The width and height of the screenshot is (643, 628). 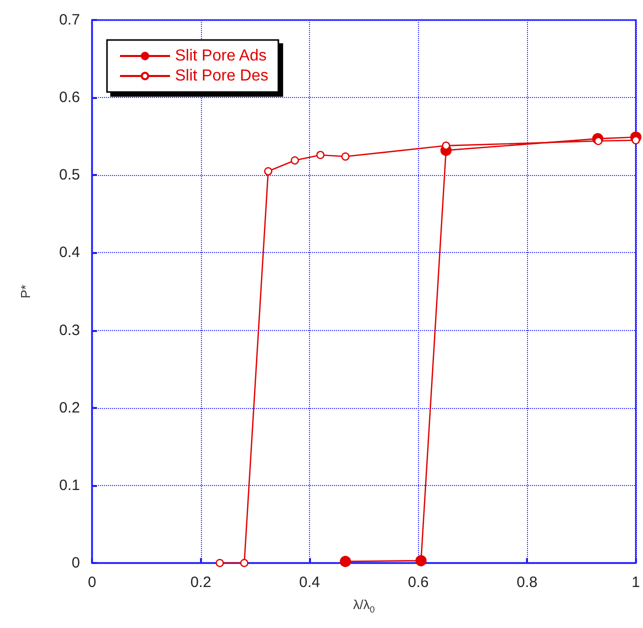 What do you see at coordinates (69, 20) in the screenshot?
I see `y-tick-label: 0.7` at bounding box center [69, 20].